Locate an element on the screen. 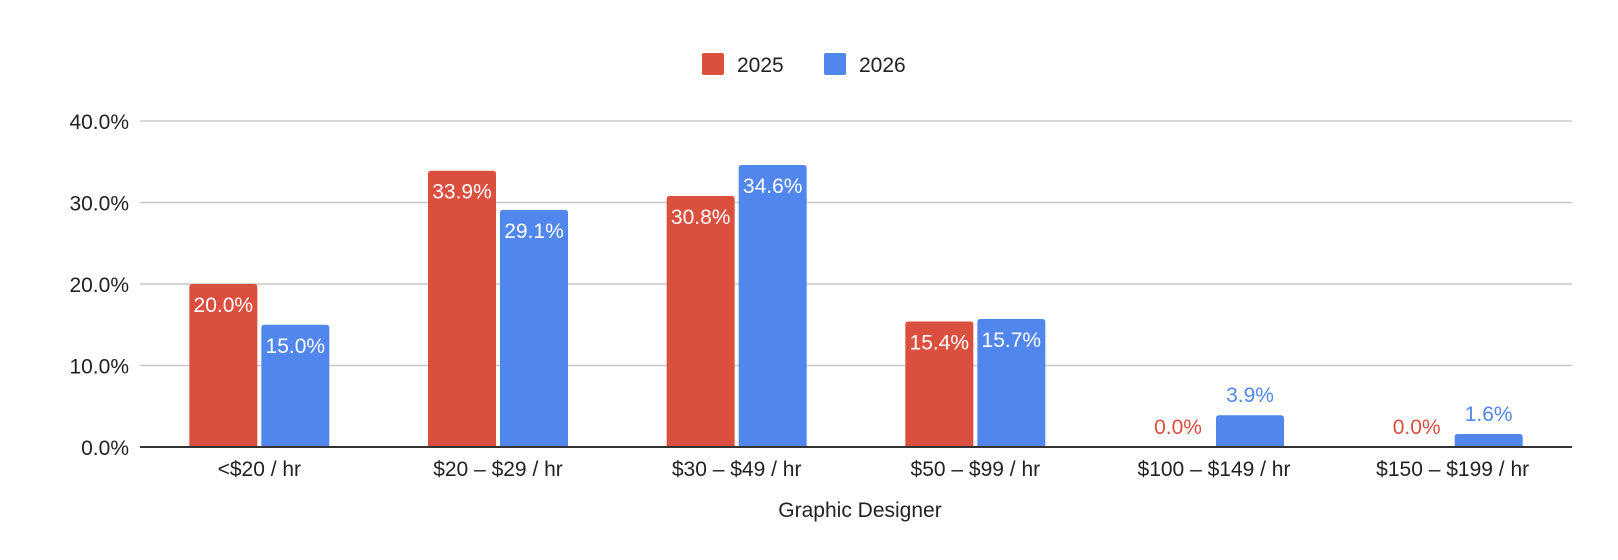  data-label-2026: 15.7% is located at coordinates (1012, 340).